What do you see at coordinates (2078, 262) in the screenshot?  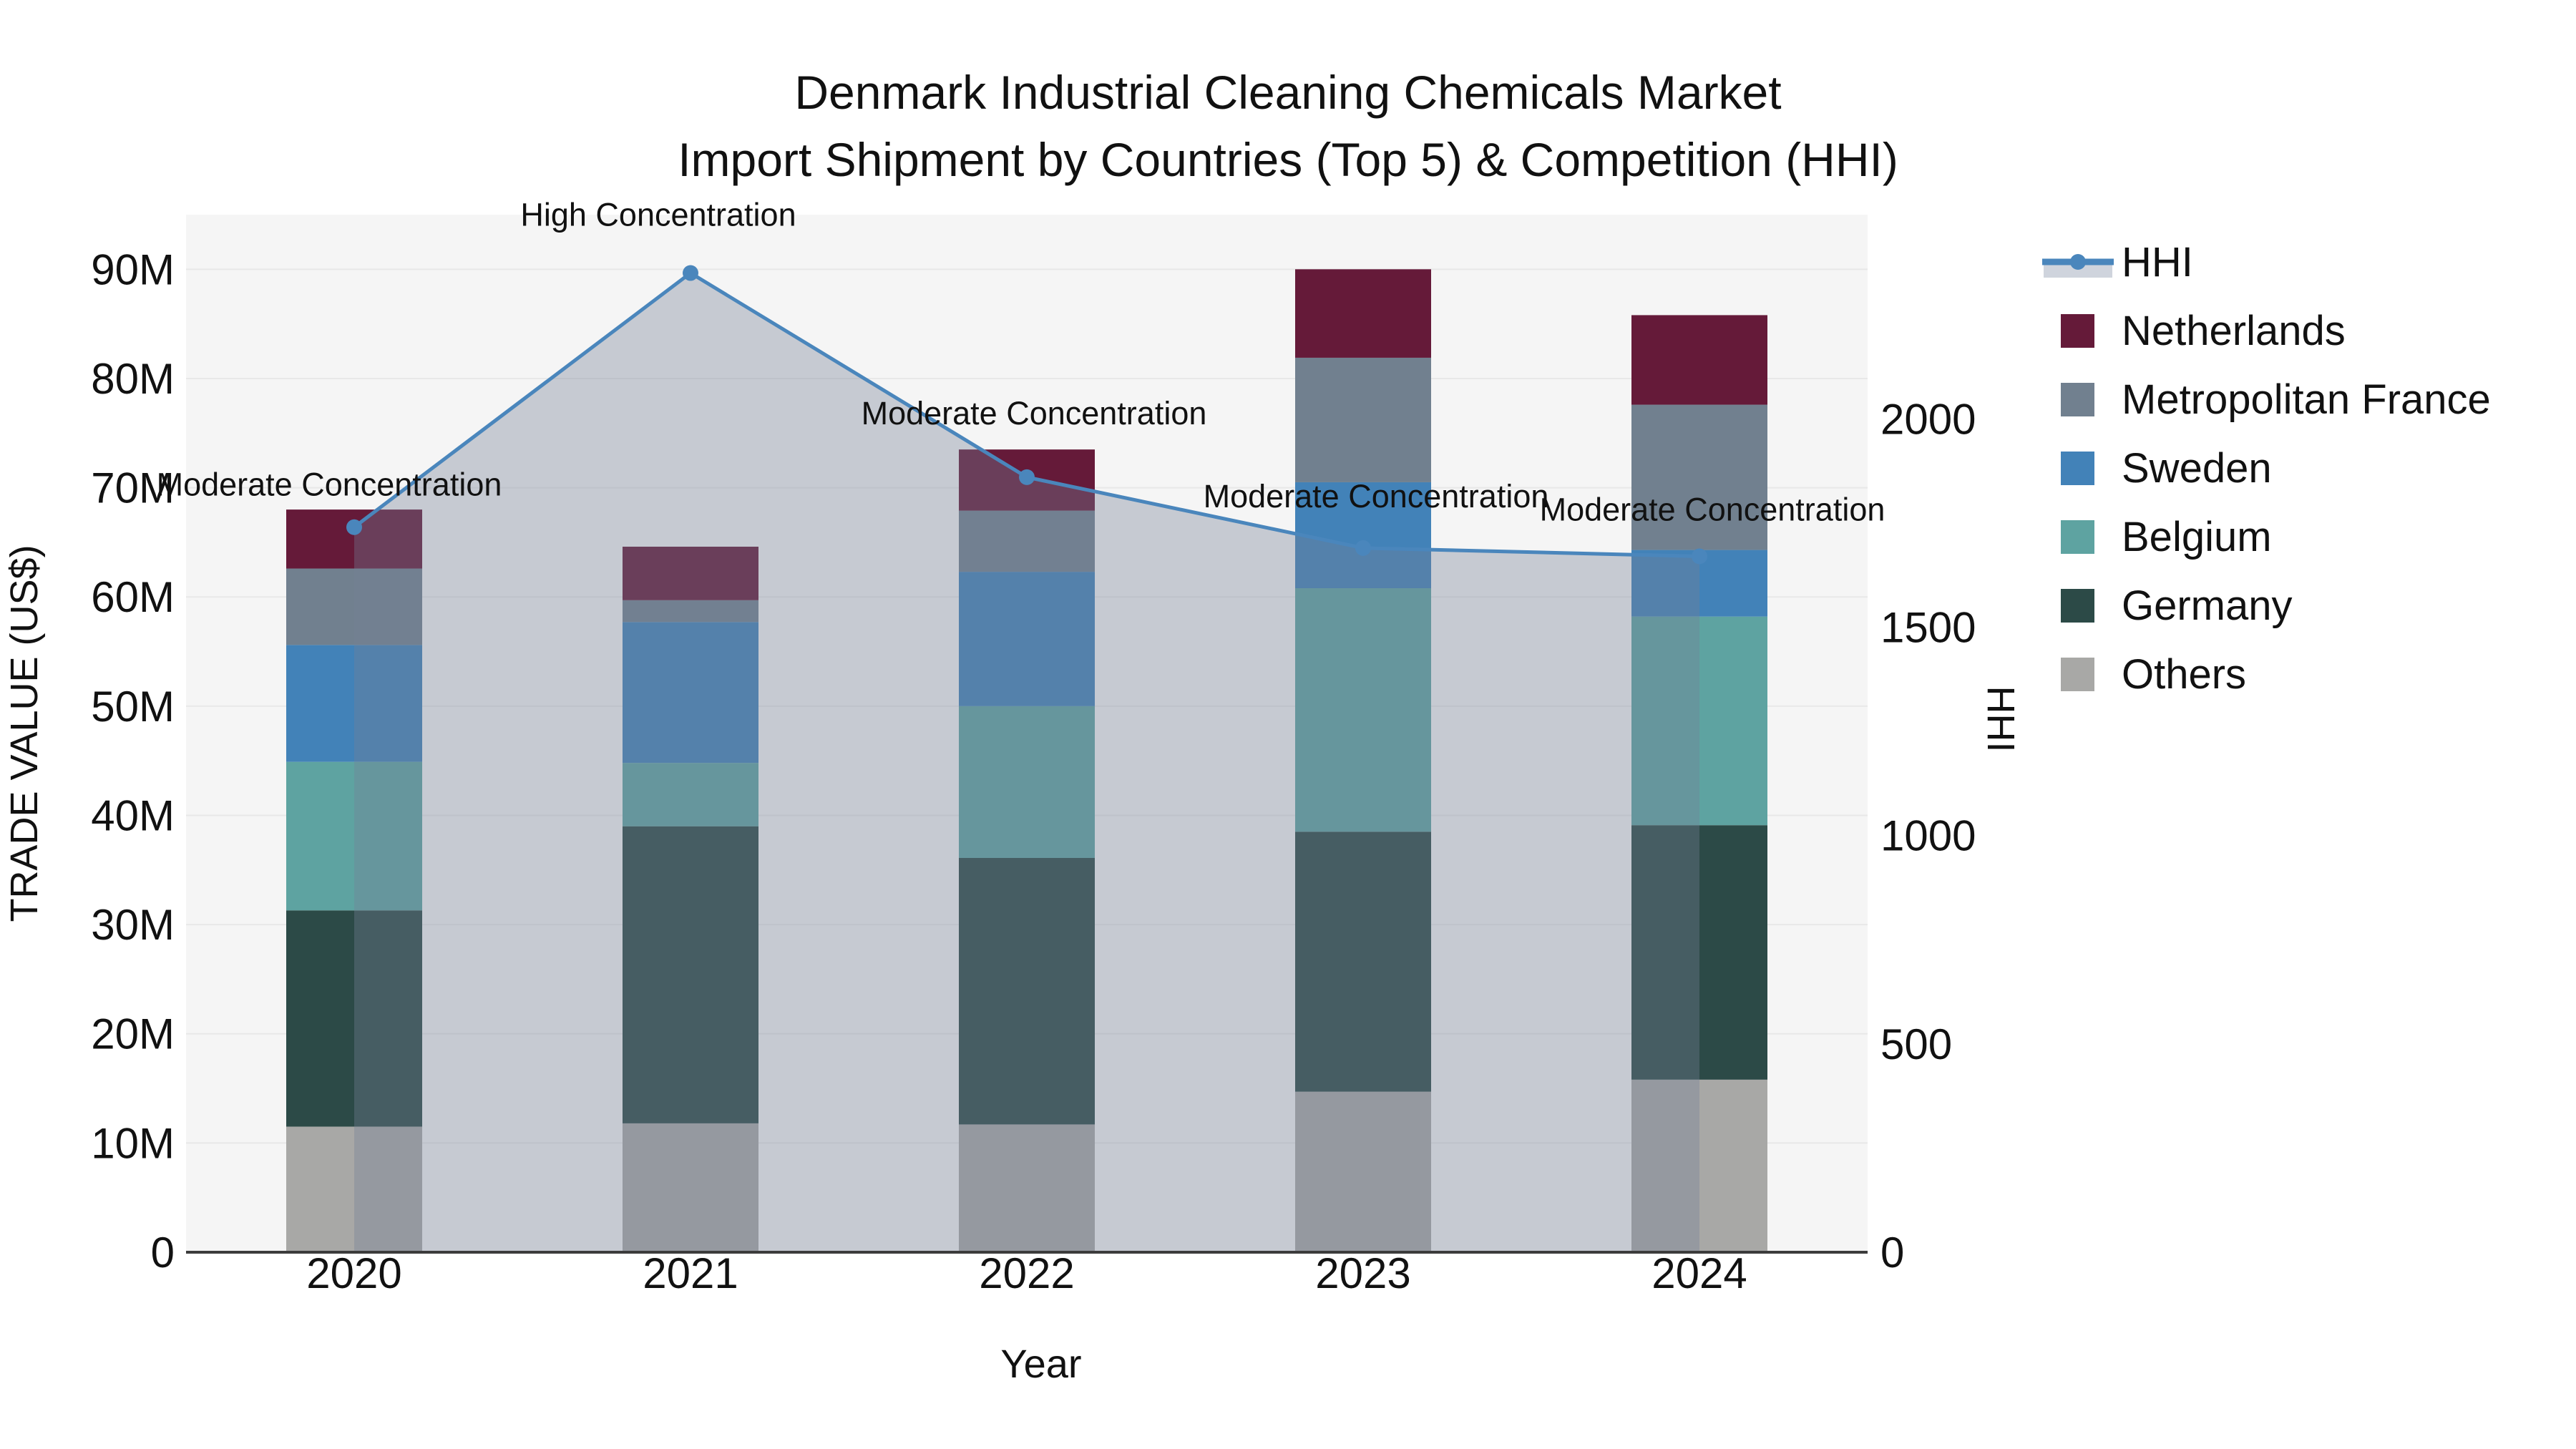 I see `legend-hhi-marker-sample` at bounding box center [2078, 262].